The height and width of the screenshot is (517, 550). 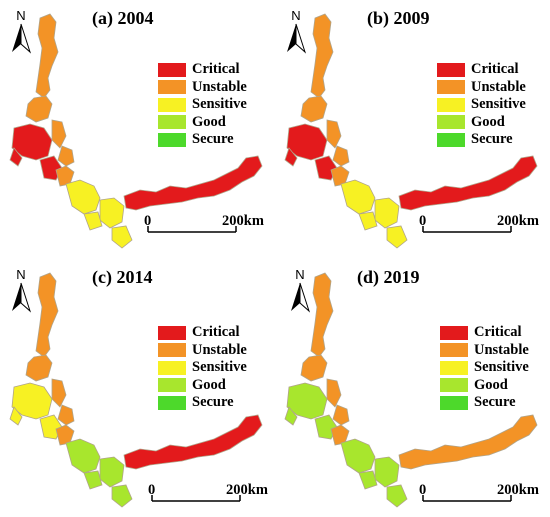 I want to click on panel-title: (c) 2014, so click(x=122, y=277).